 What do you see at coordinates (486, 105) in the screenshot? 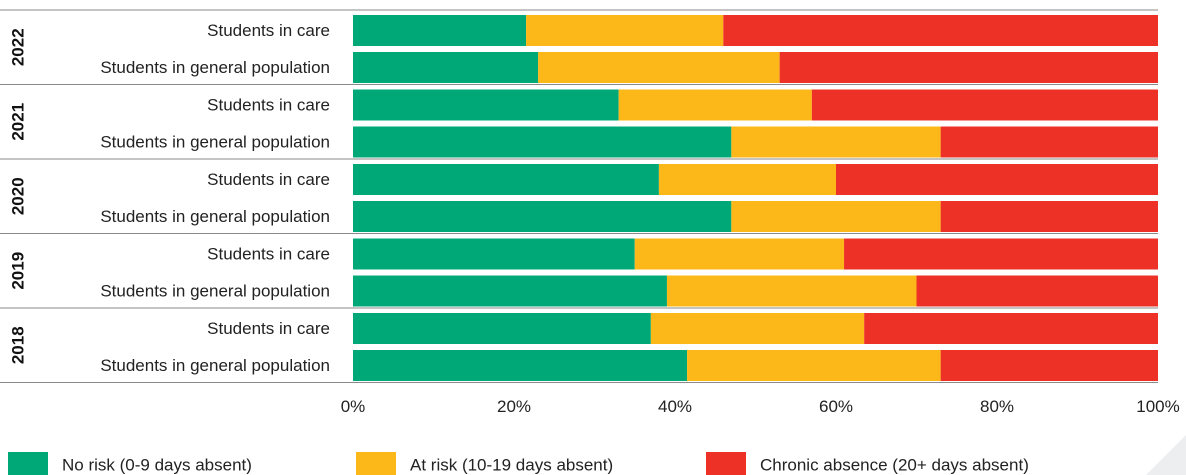
I see `bar-segment-2021-care-s0` at bounding box center [486, 105].